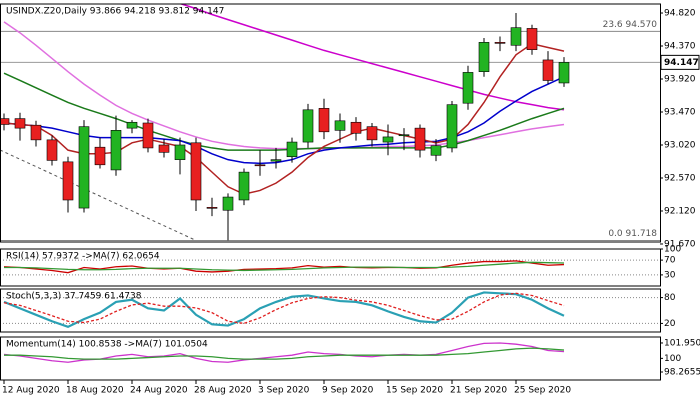 This screenshot has width=700, height=400. What do you see at coordinates (223, 391) in the screenshot?
I see `x-tick-label: 28 Aug 2020` at bounding box center [223, 391].